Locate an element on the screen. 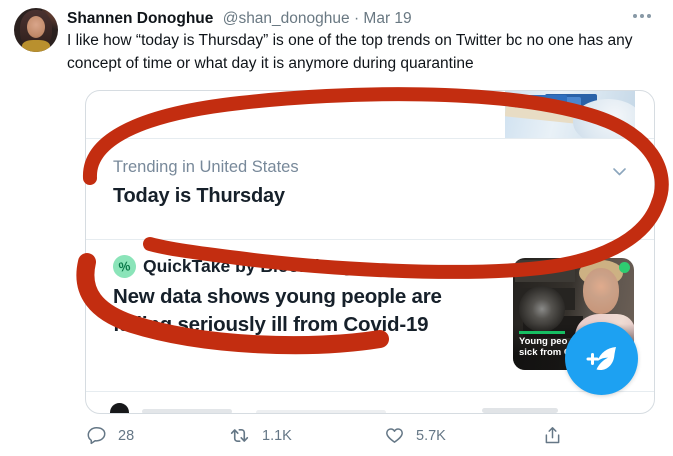 The width and height of the screenshot is (673, 456). reply-button: 28 is located at coordinates (110, 435).